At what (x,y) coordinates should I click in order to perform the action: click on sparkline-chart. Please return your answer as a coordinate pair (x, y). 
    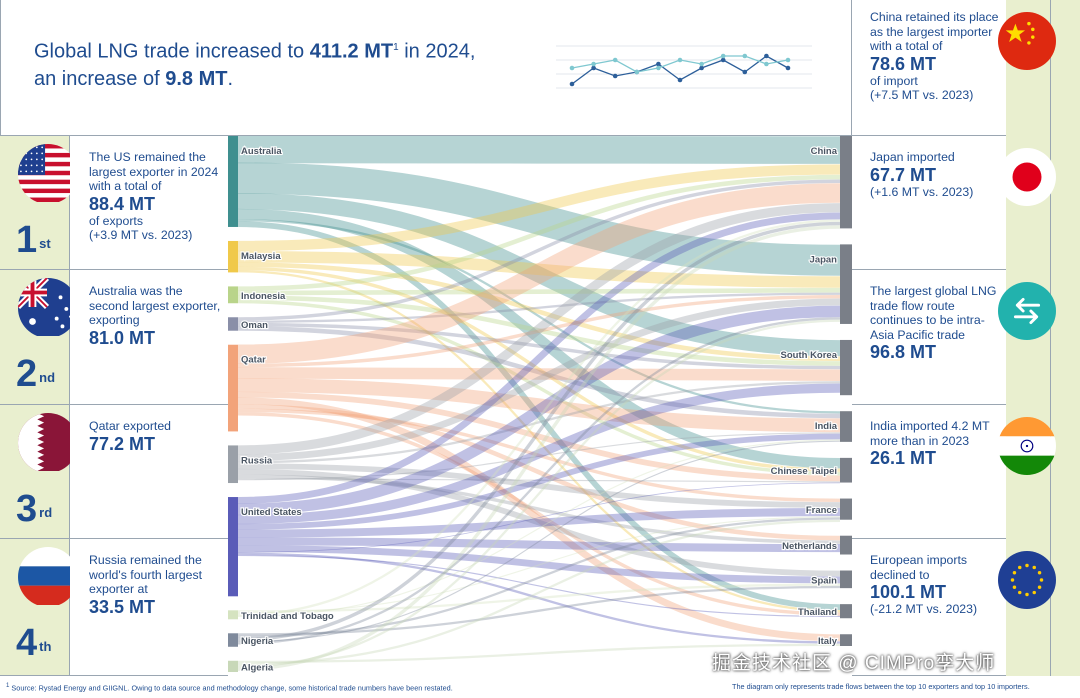
    Looking at the image, I should click on (684, 67).